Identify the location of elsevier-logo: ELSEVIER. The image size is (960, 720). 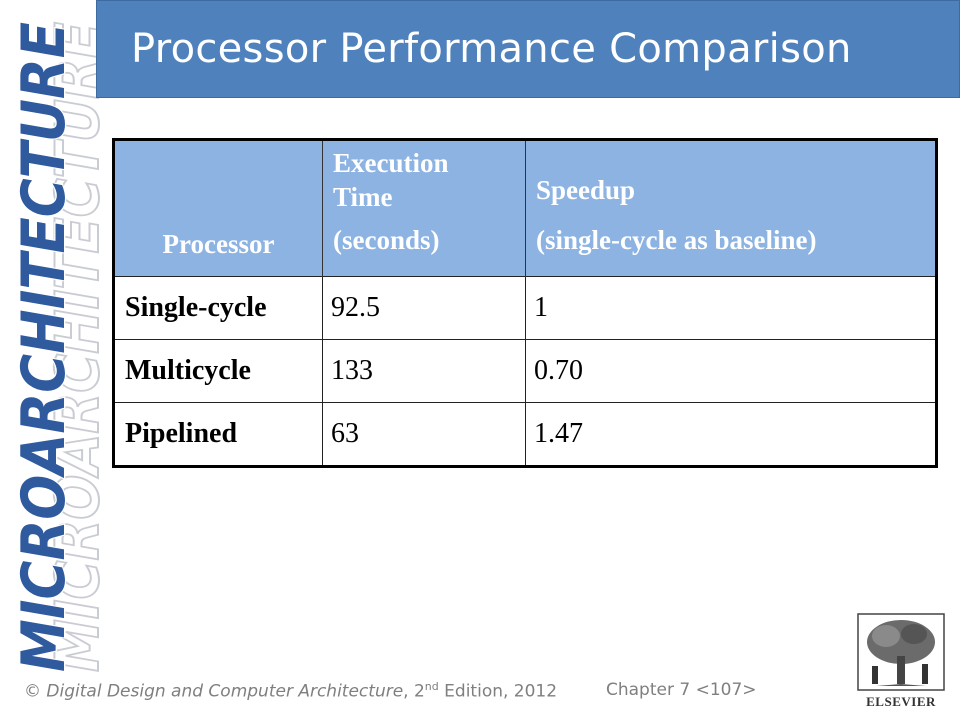
(901, 661).